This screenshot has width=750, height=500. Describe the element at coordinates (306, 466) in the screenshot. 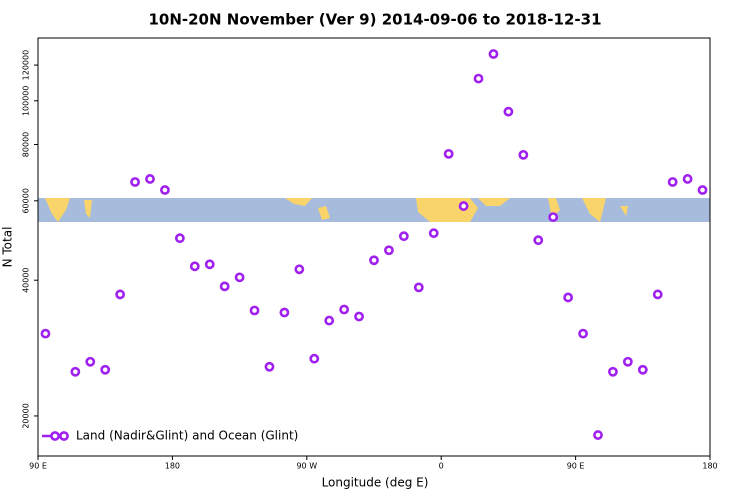

I see `x-tick-label: 90 W` at that location.